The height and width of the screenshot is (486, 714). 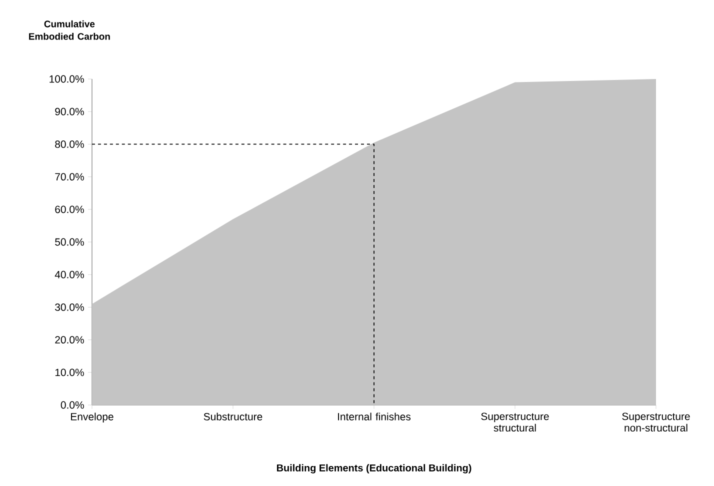 I want to click on y-tick-label: 100.0%, so click(x=67, y=79).